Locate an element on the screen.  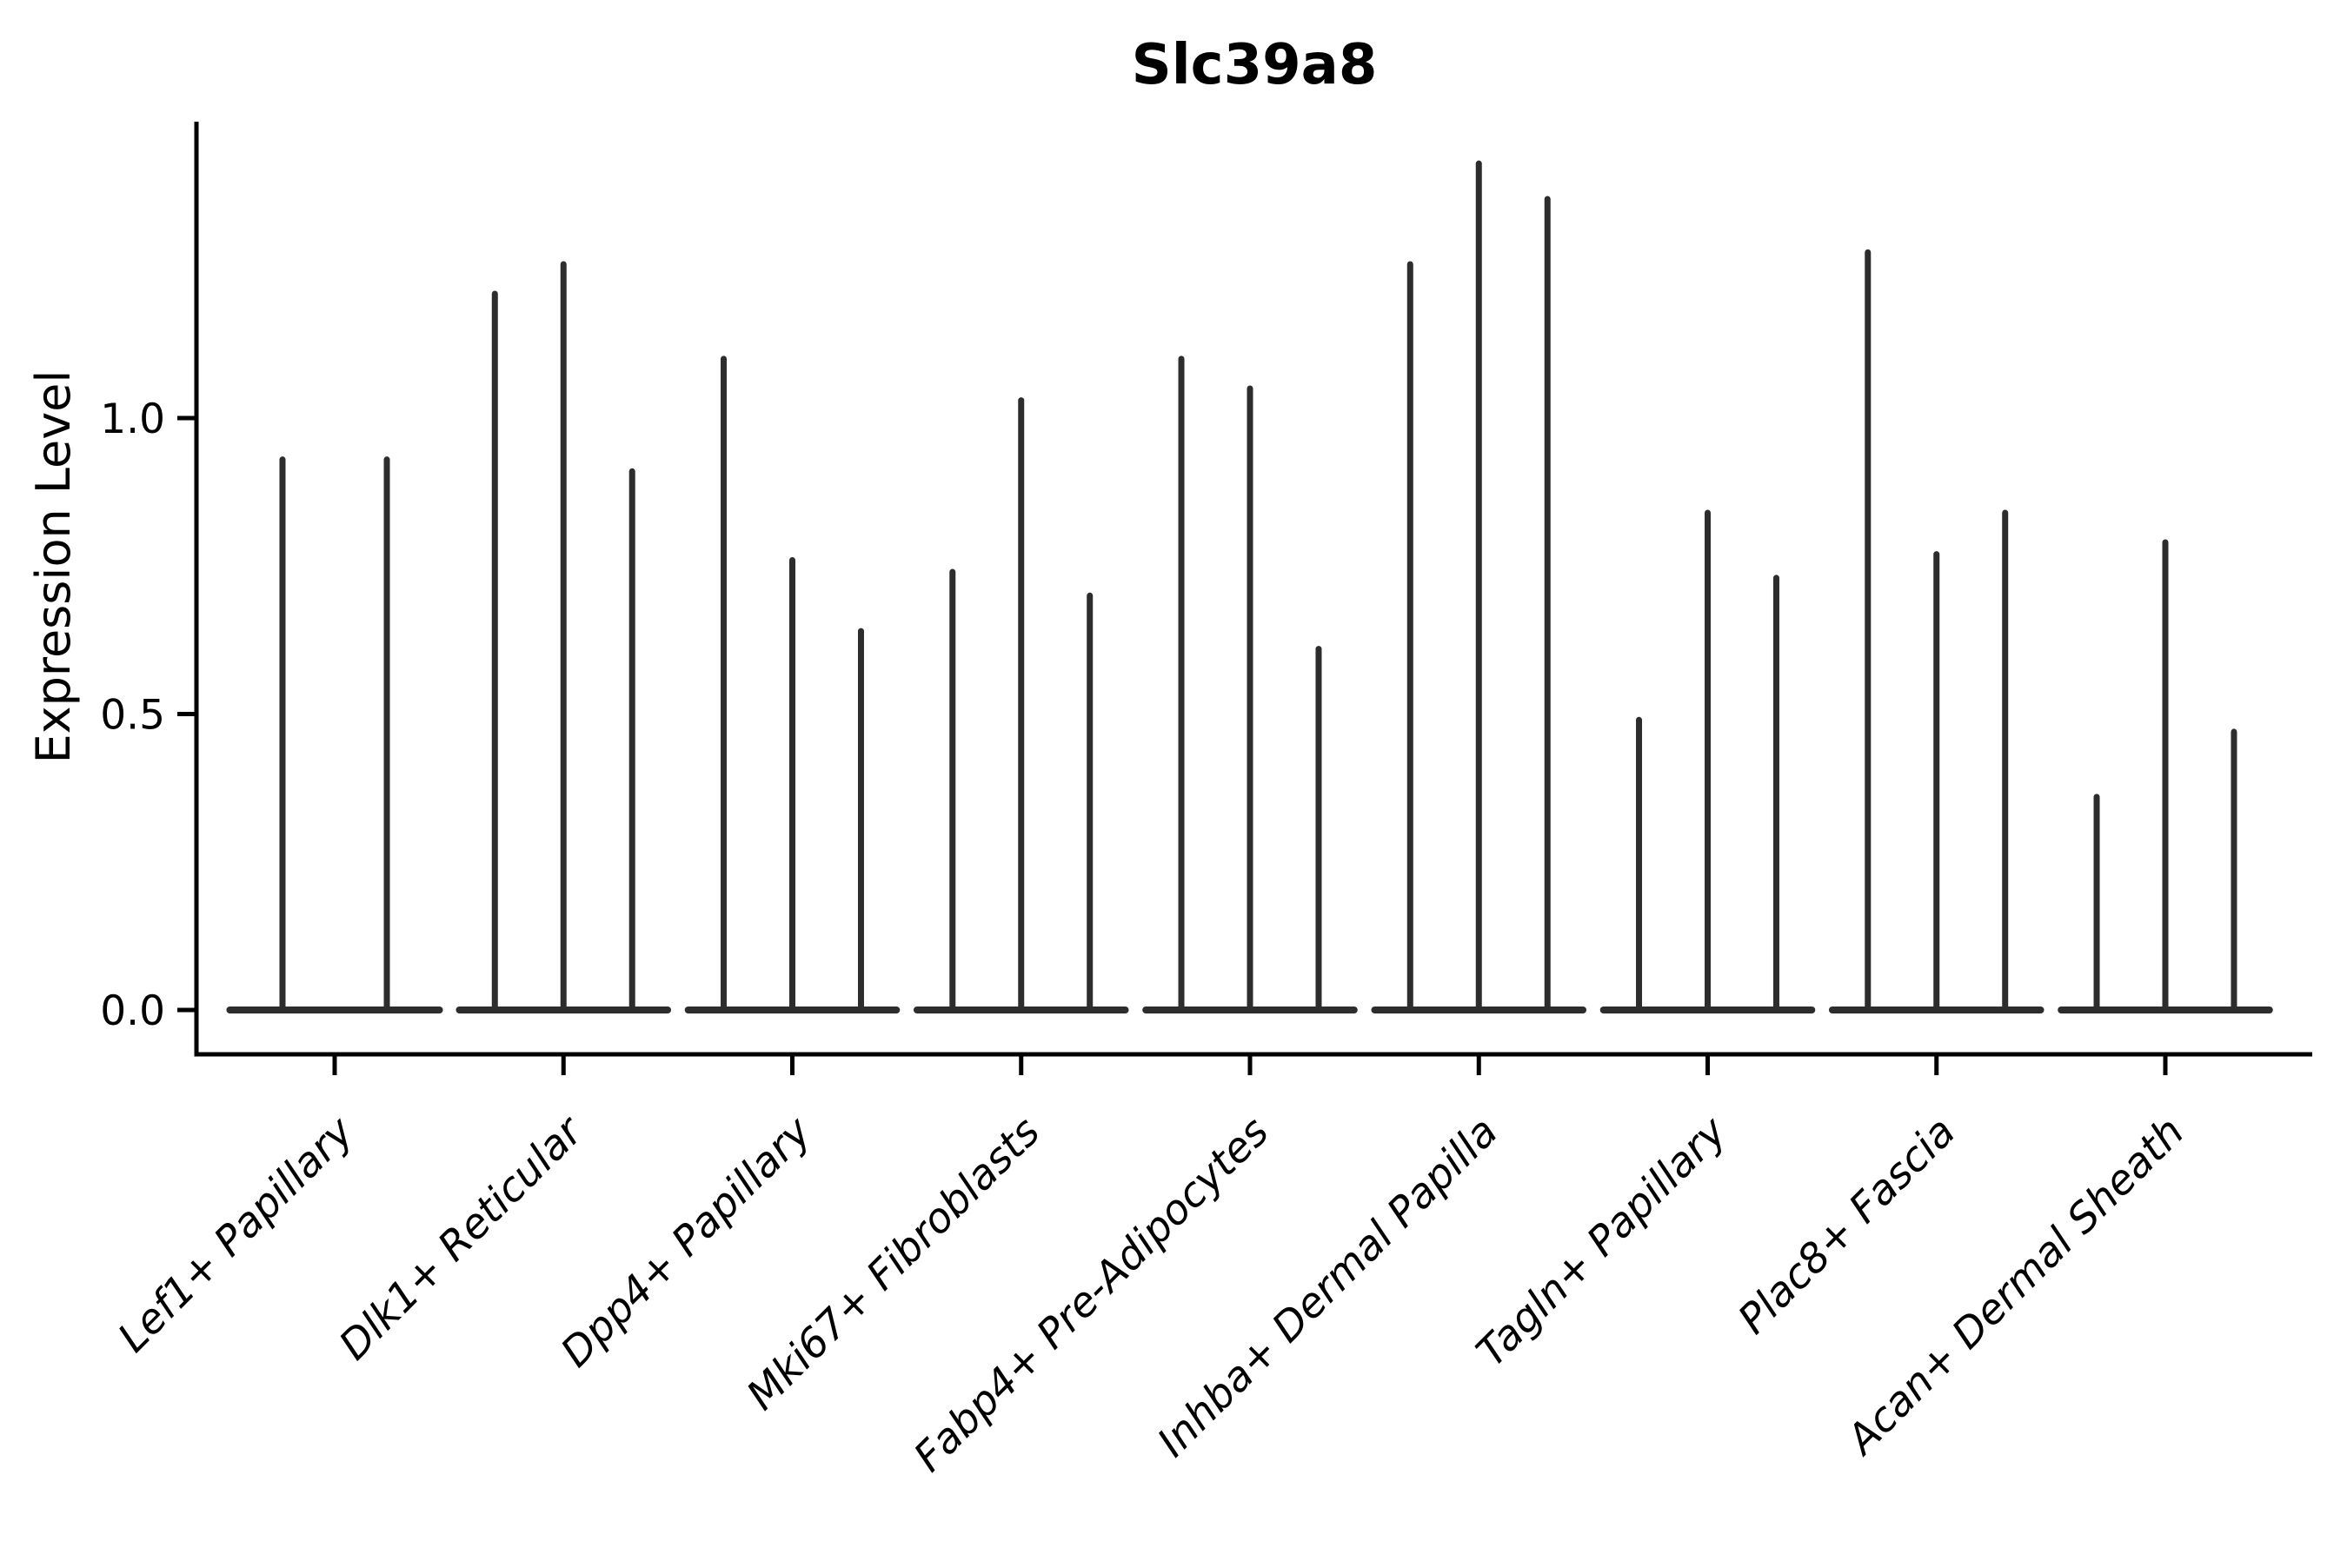
x-tick-label: Dlk1+ Reticular is located at coordinates (462, 1238).